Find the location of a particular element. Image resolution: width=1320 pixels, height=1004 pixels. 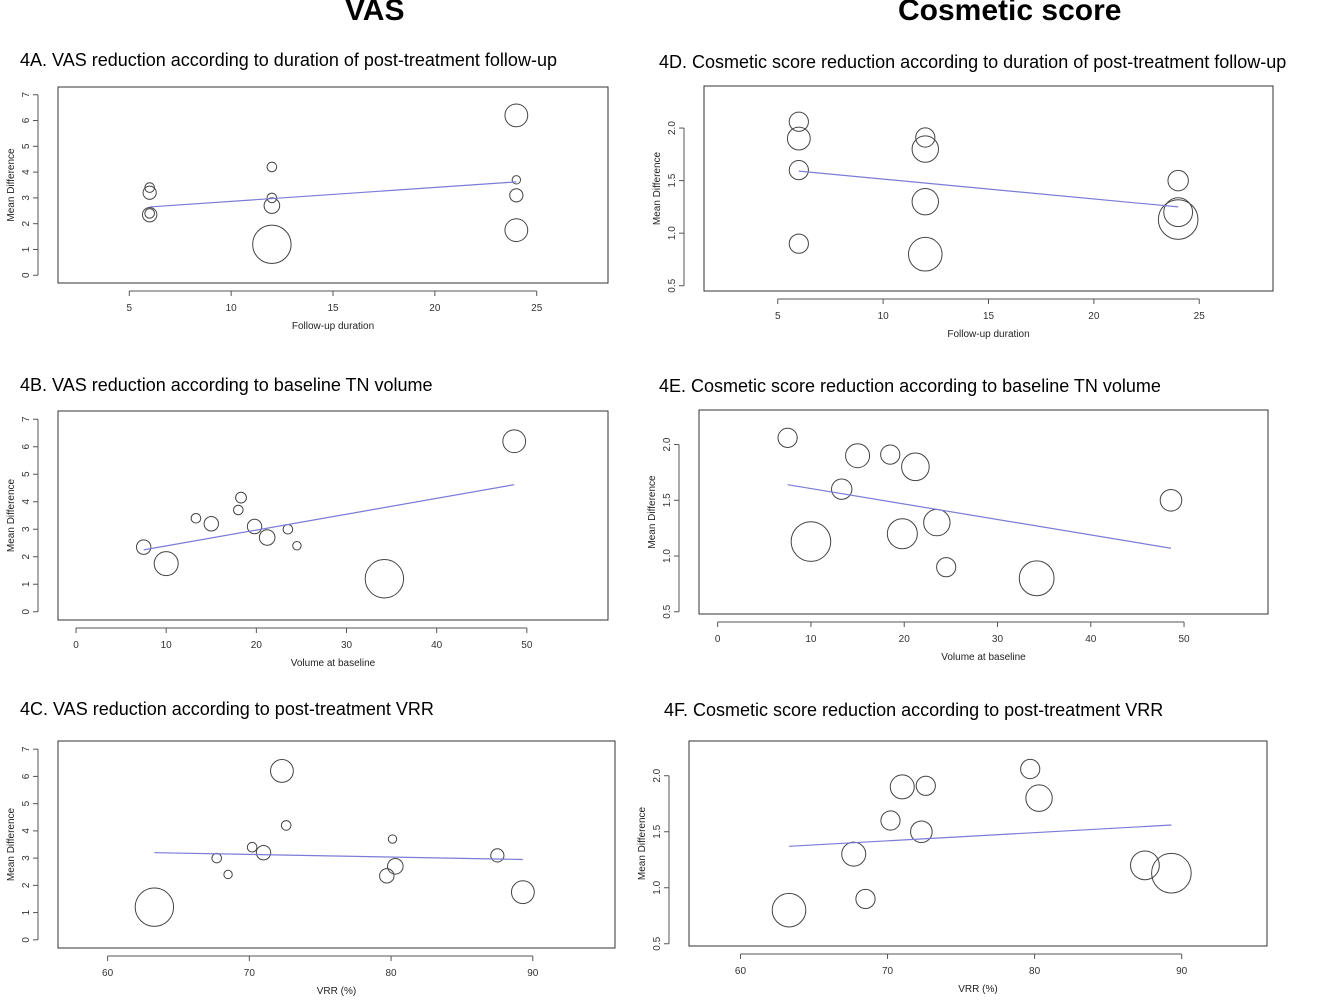

y-tick-label: 2.0 is located at coordinates (672, 128).